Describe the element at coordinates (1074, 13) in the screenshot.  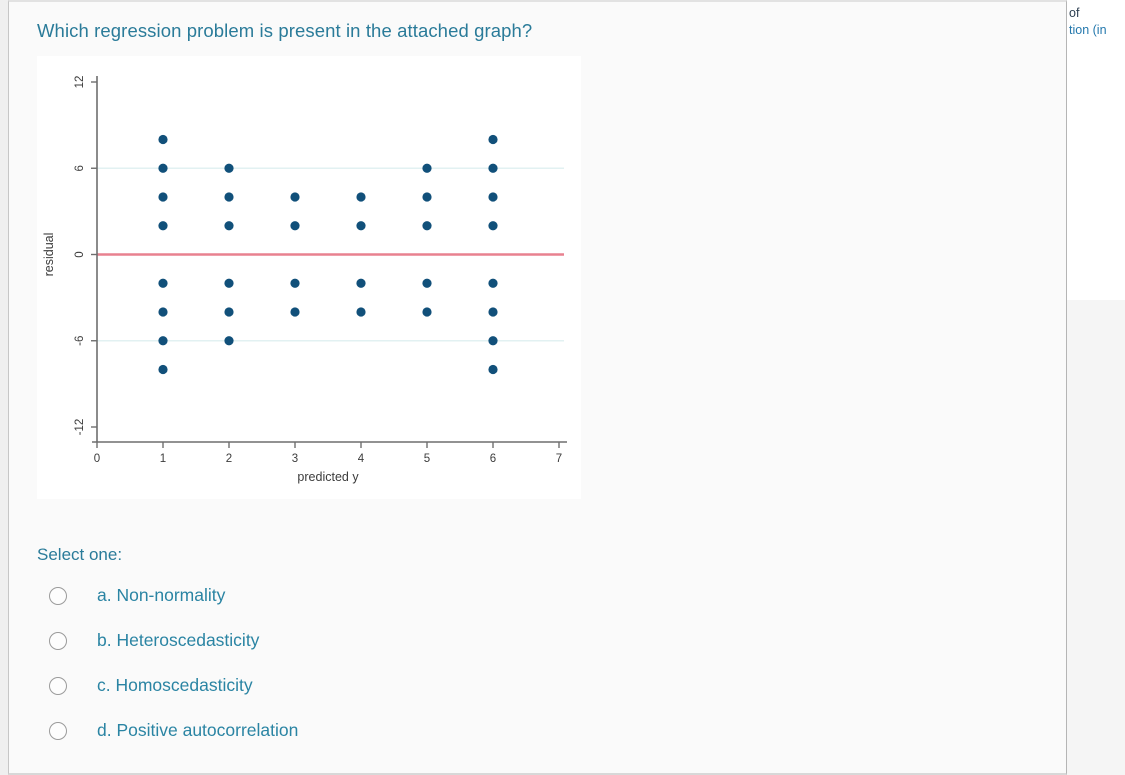
I see `sidebar-text-fragment: of` at that location.